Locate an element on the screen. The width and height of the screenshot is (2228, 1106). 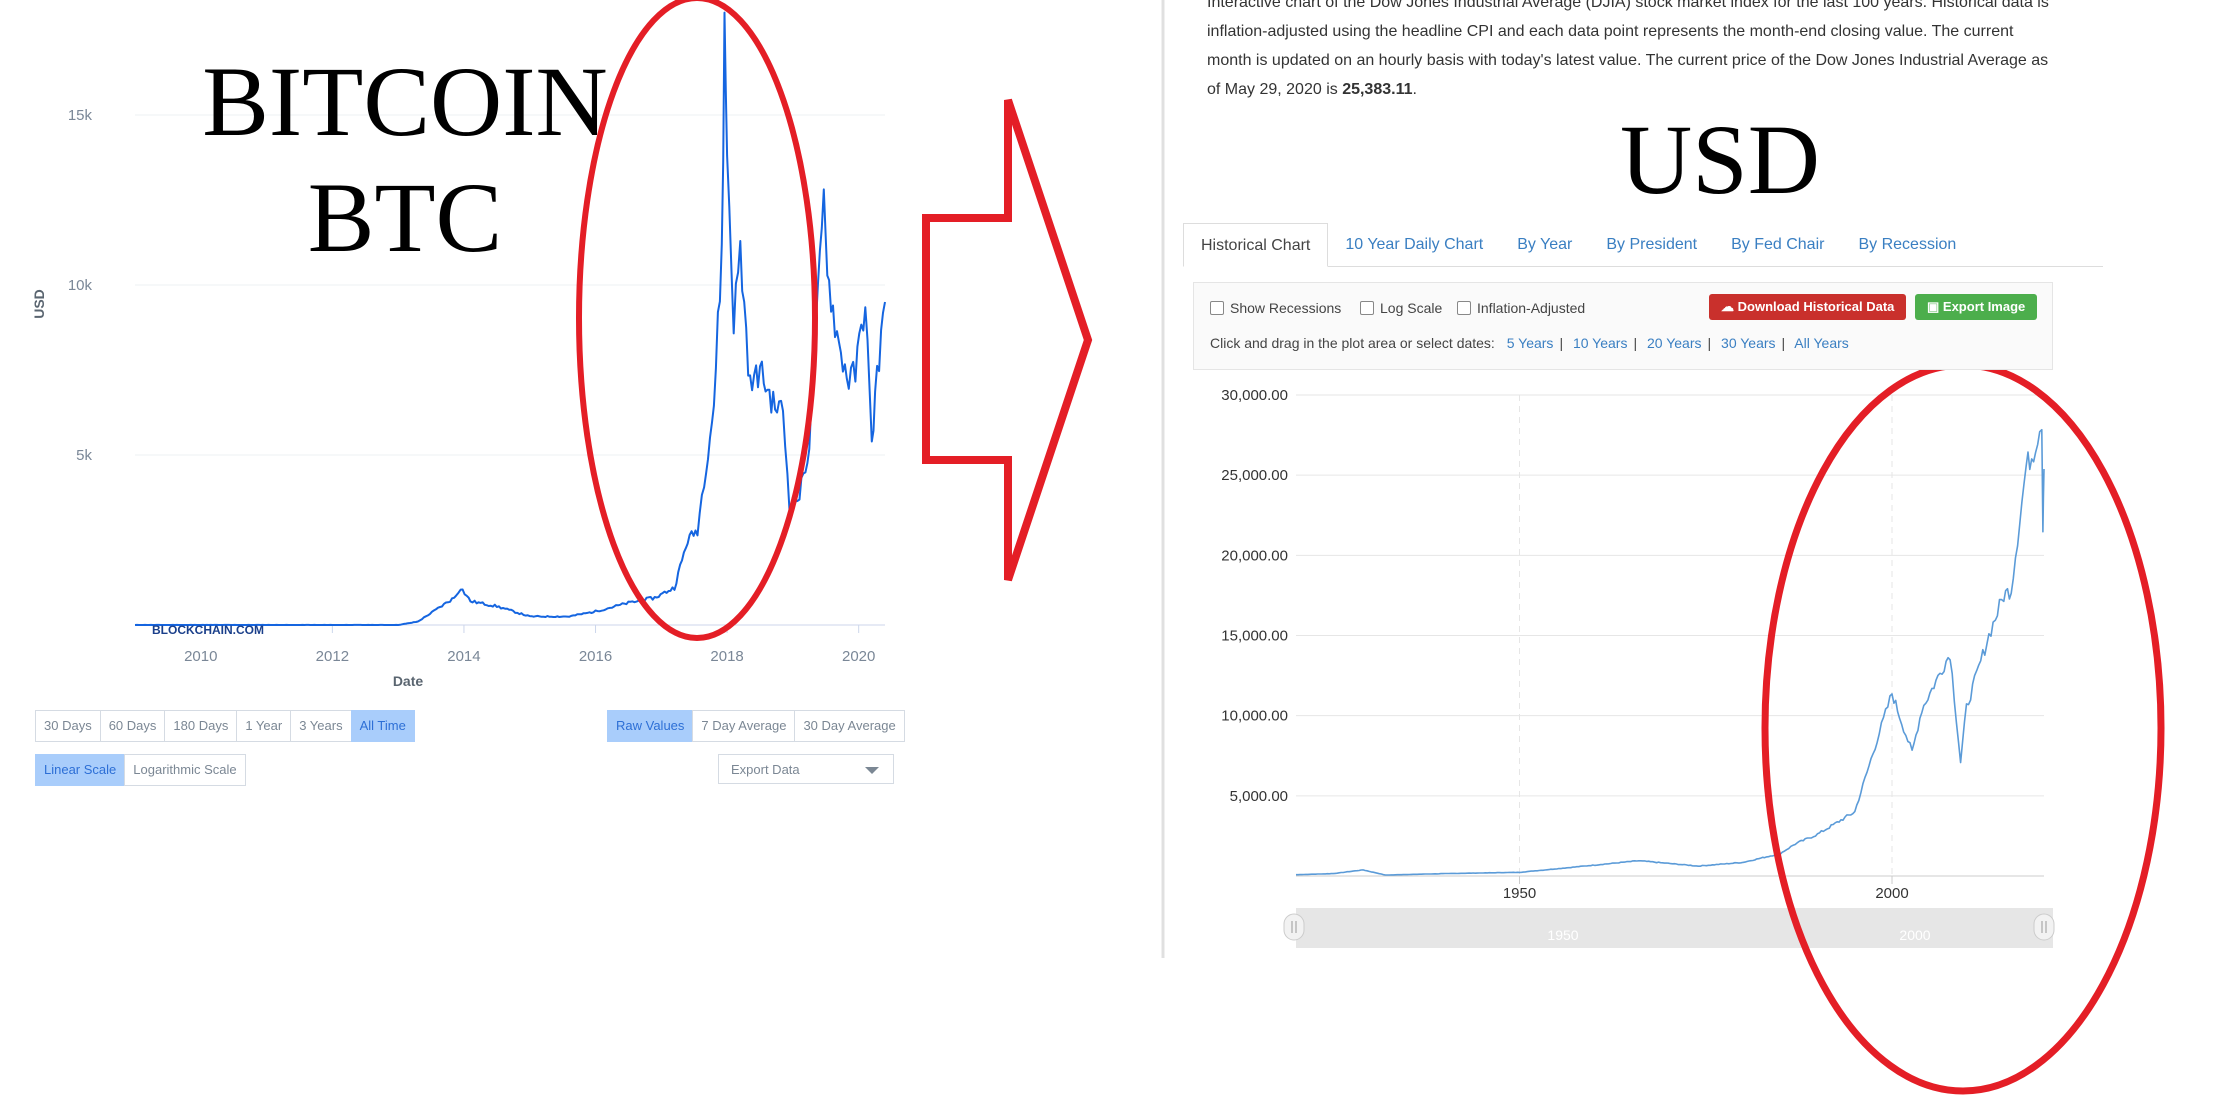
range-all-time-button: All Time is located at coordinates (382, 726).